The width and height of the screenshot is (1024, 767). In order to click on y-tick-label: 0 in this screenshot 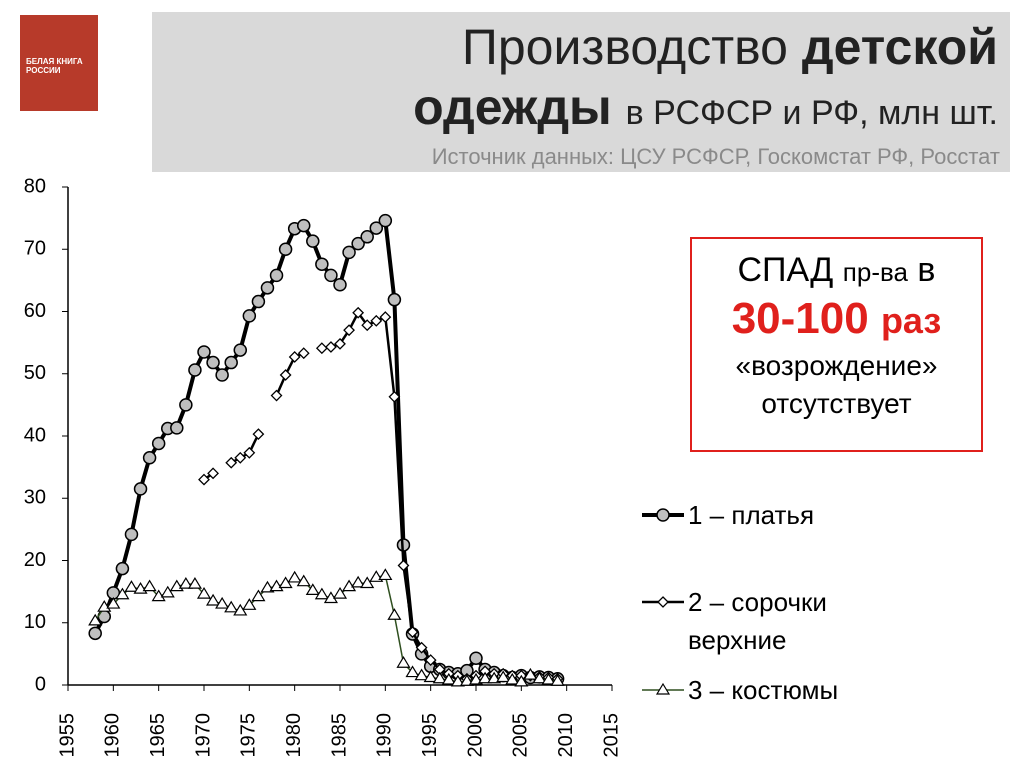, I will do `click(40, 684)`.